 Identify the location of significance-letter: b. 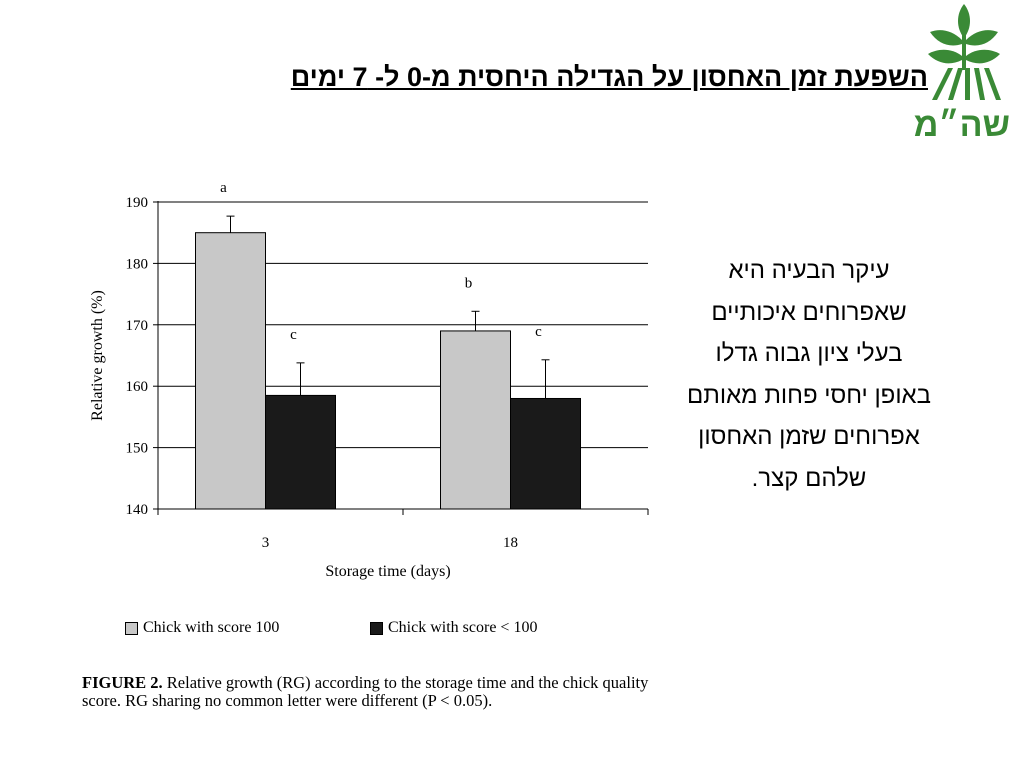
(469, 283).